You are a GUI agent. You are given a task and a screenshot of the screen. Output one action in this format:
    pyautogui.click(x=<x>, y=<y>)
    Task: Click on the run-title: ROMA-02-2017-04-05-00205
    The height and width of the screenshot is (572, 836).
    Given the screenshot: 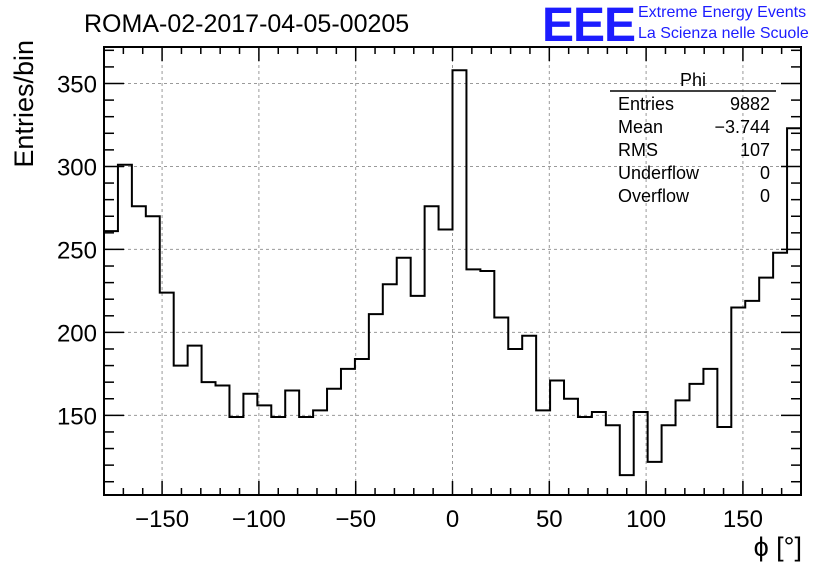 What is the action you would take?
    pyautogui.click(x=247, y=24)
    